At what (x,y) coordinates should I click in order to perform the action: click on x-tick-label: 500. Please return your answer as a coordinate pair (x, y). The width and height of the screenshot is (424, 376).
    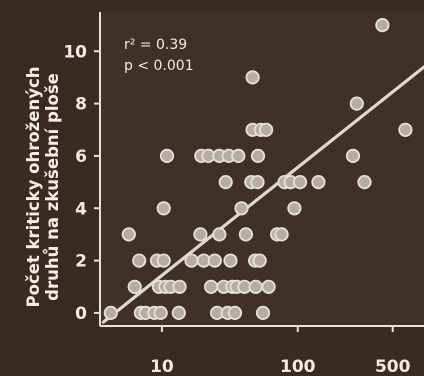
    Looking at the image, I should click on (393, 366).